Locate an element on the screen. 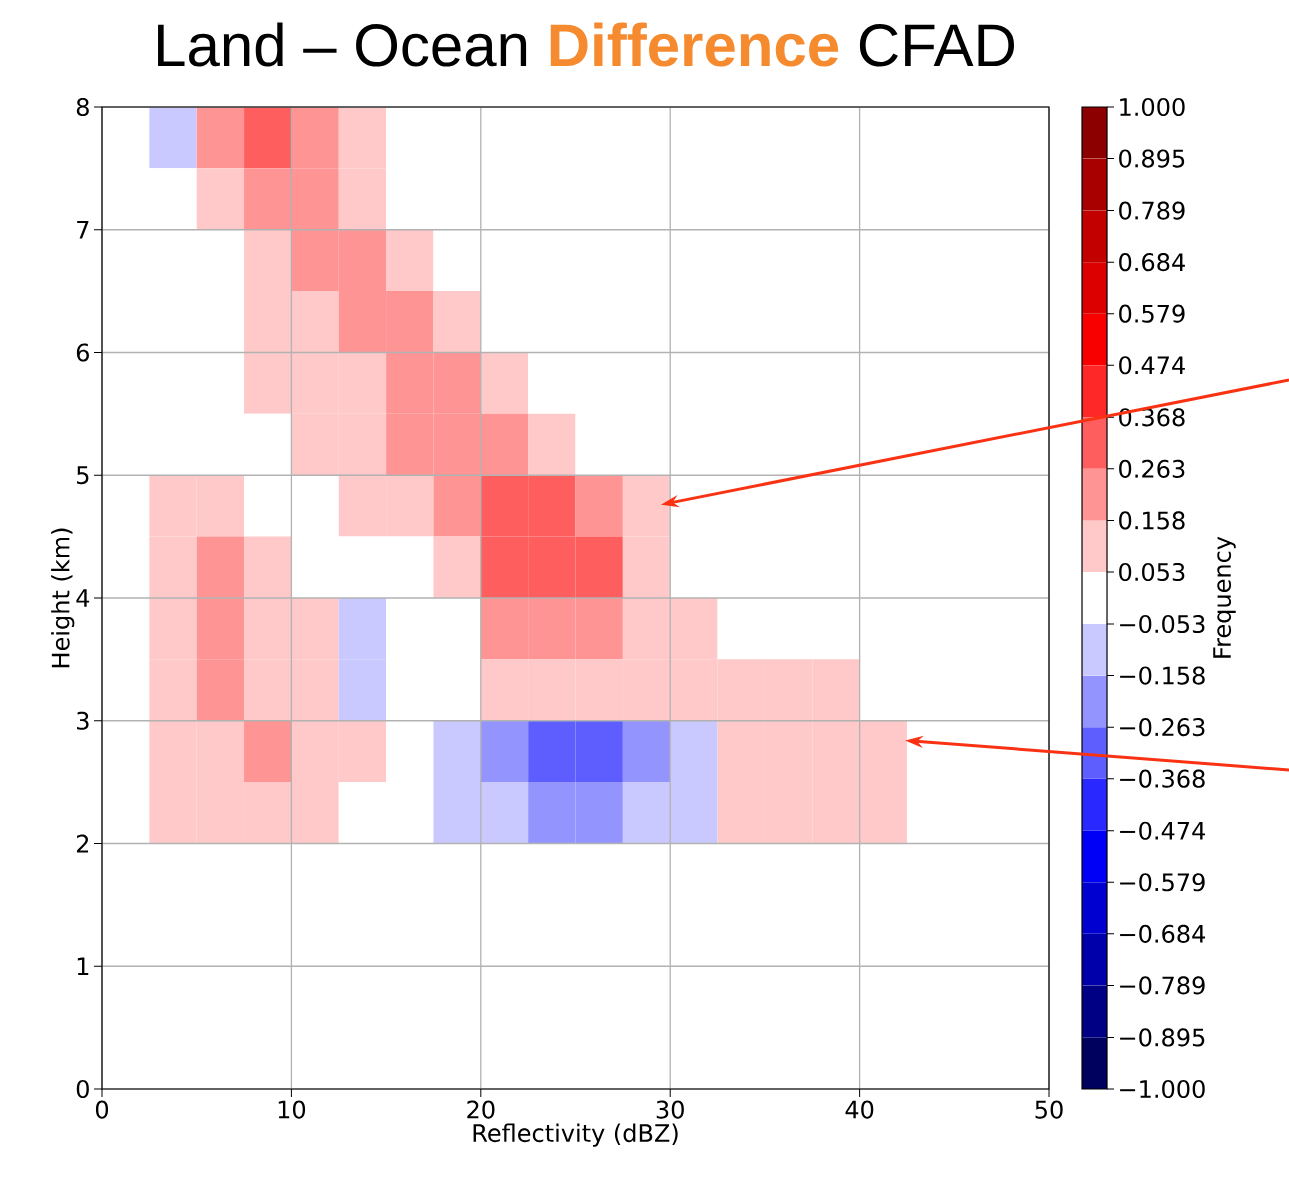 Image resolution: width=1289 pixels, height=1181 pixels. y-tick-label: 6 is located at coordinates (82, 352).